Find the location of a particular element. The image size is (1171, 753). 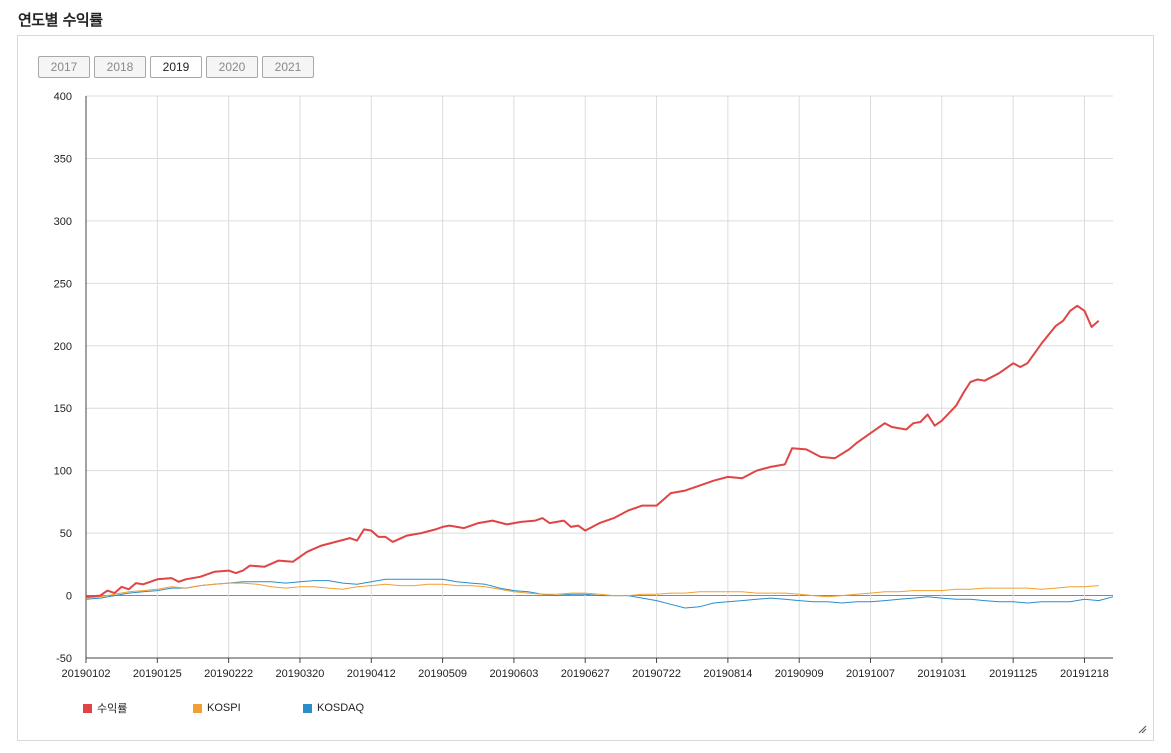

x-tick-label: 20190125 is located at coordinates (157, 674).